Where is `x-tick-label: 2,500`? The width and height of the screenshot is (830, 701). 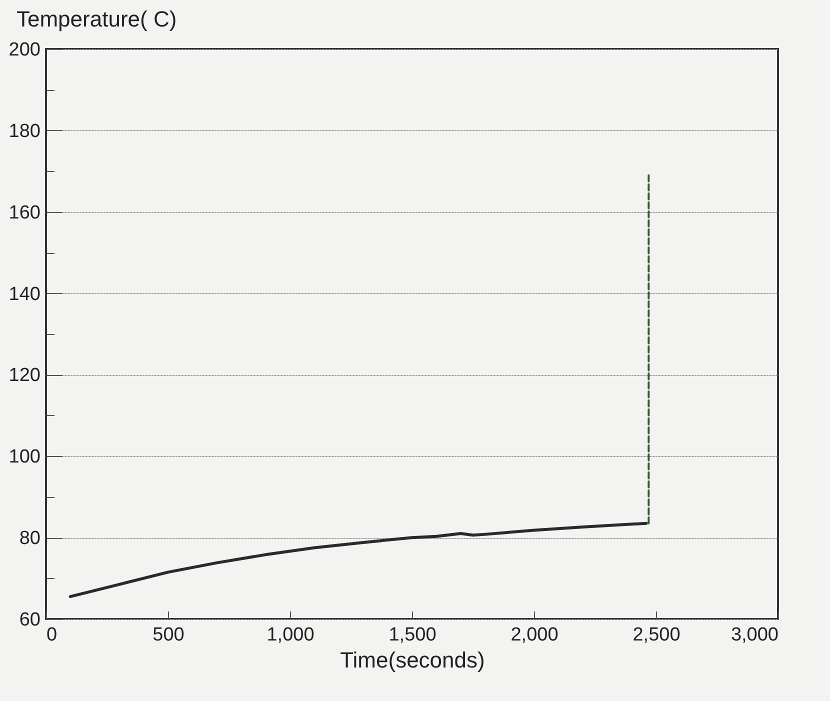 x-tick-label: 2,500 is located at coordinates (656, 635).